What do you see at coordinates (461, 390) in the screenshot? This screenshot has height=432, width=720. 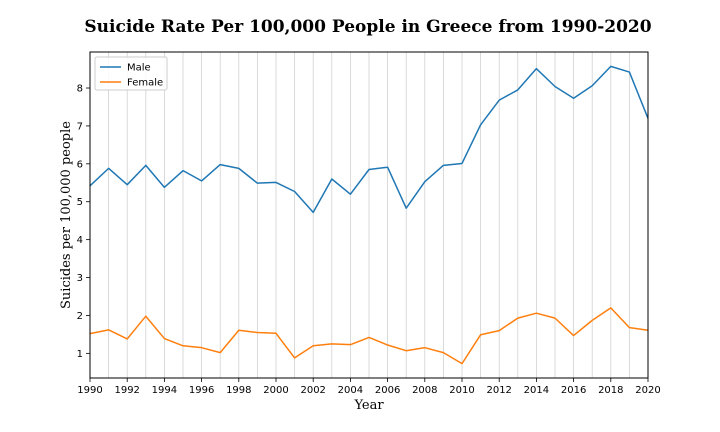 I see `x-tick-label: 2010` at bounding box center [461, 390].